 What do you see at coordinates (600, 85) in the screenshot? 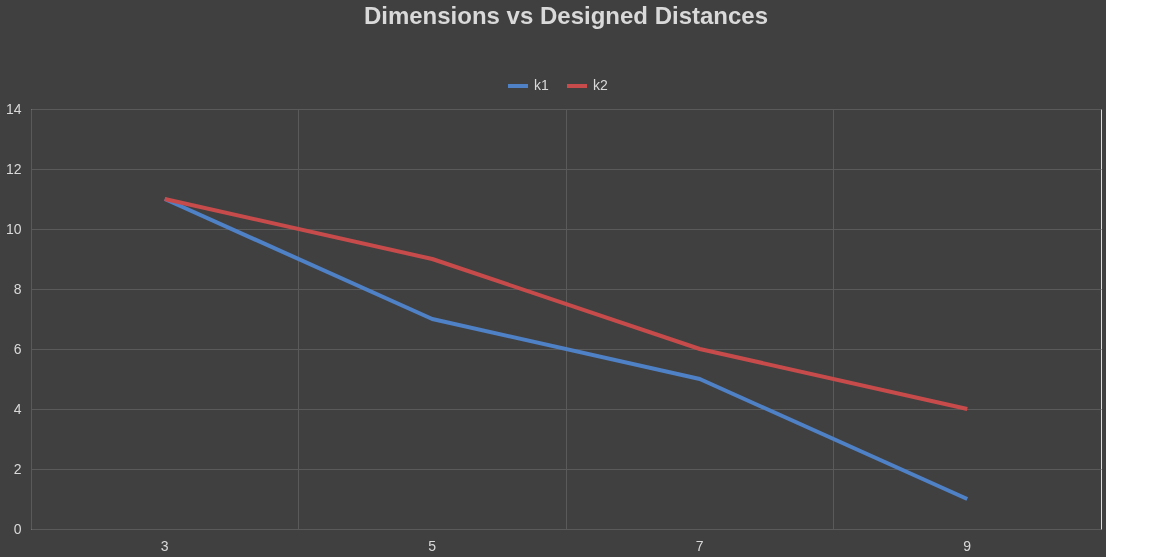
I see `legend-label: k2` at bounding box center [600, 85].